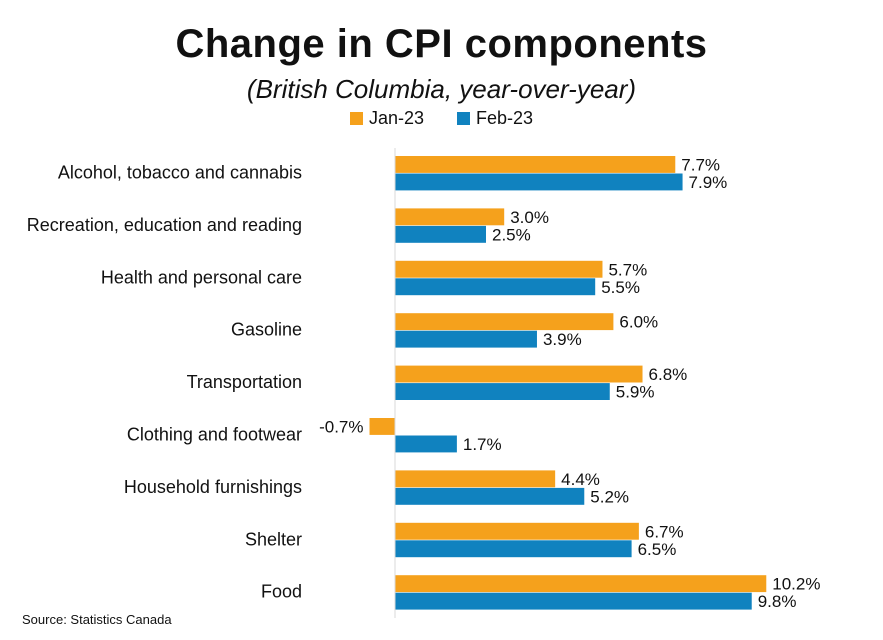  What do you see at coordinates (244, 382) in the screenshot?
I see `category-label: Transportation` at bounding box center [244, 382].